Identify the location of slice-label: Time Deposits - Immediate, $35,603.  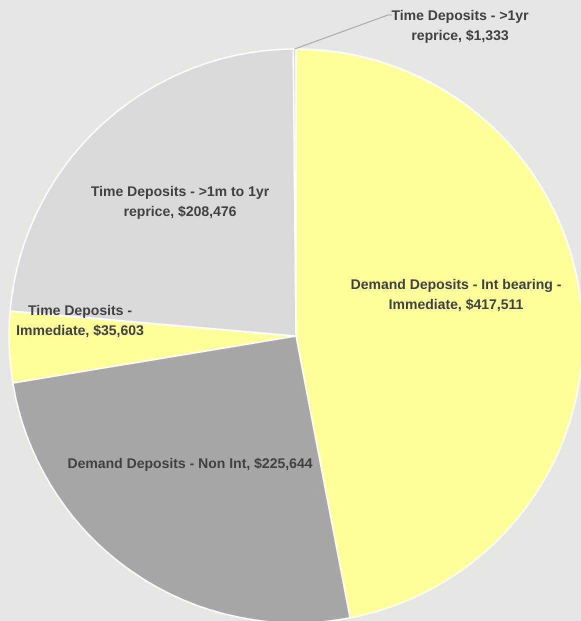
(80, 320).